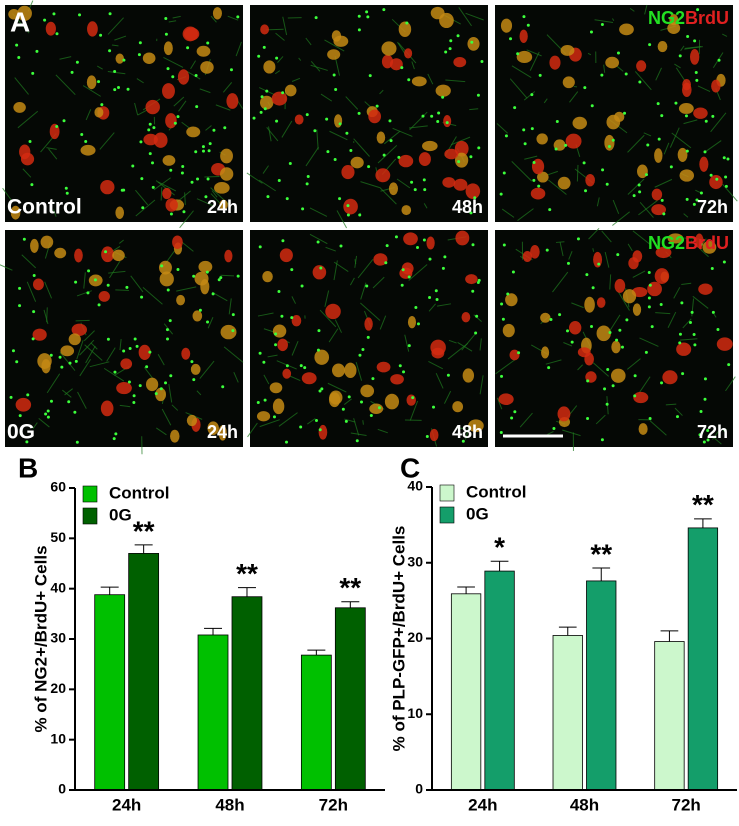 The image size is (739, 826). I want to click on significance: **, so click(144, 530).